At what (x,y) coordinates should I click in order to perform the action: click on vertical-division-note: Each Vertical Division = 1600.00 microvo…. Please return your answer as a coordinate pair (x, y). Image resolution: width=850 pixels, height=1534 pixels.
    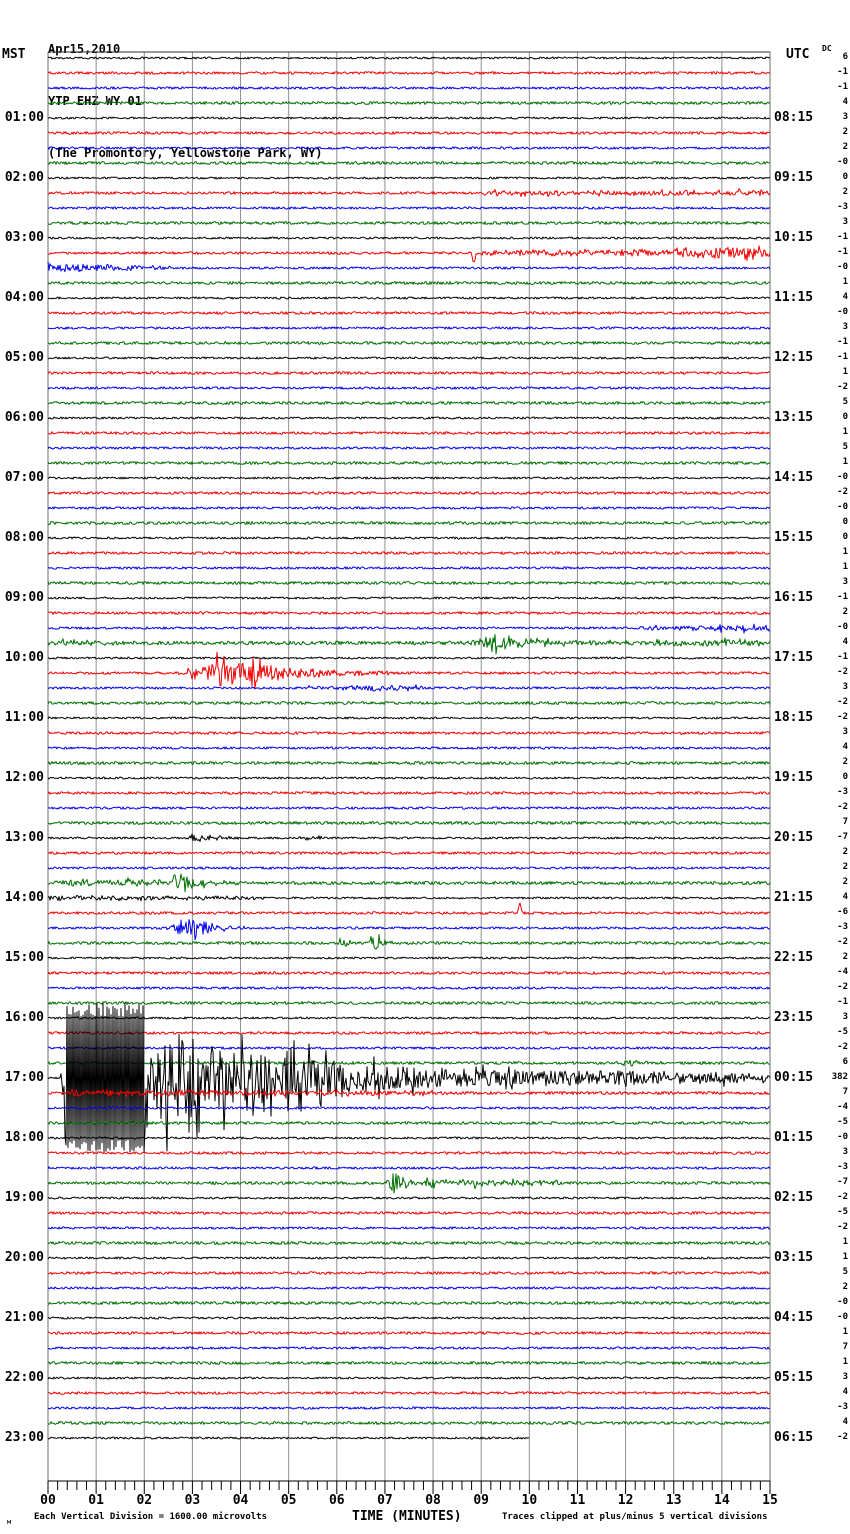
    Looking at the image, I should click on (150, 1517).